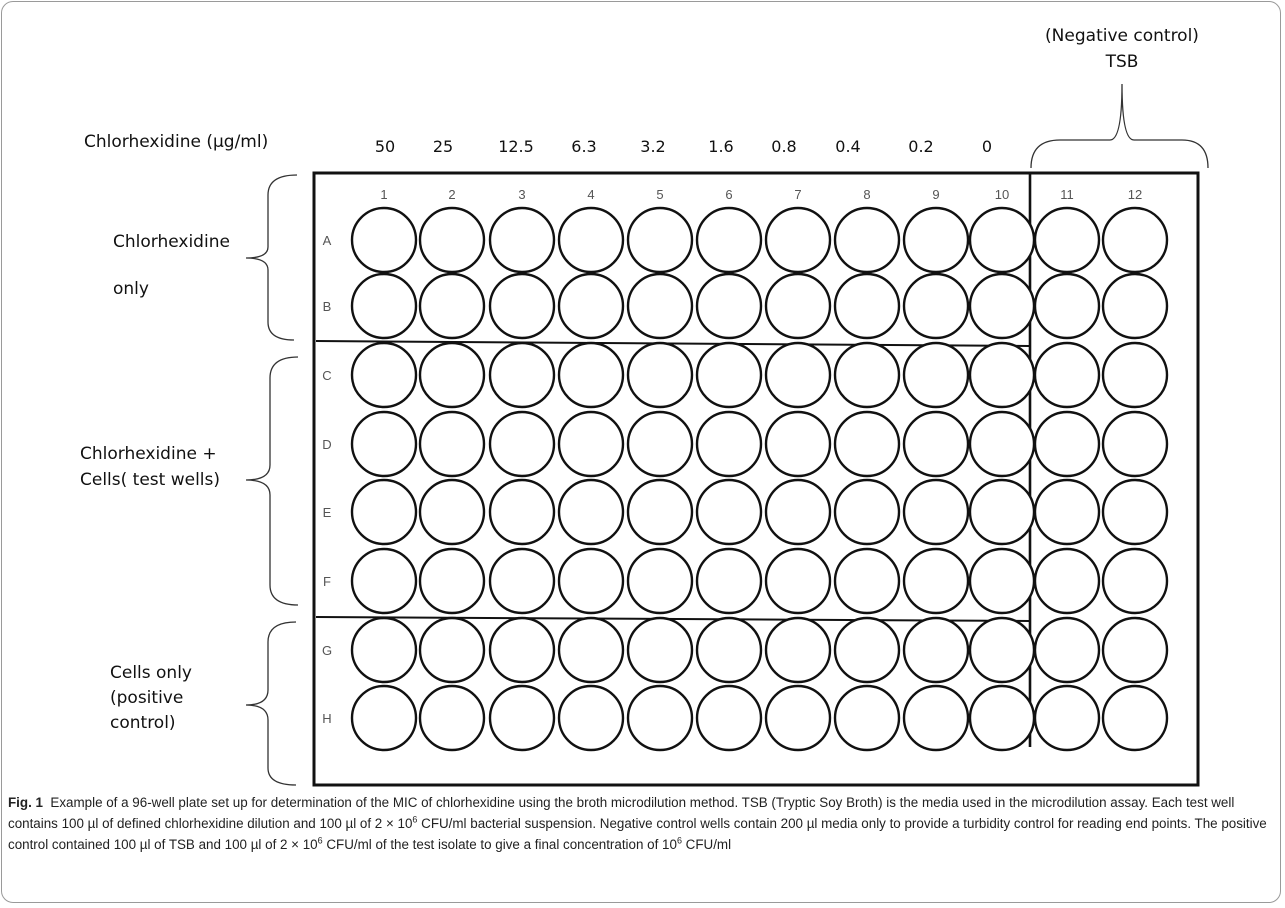  What do you see at coordinates (798, 375) in the screenshot?
I see `well-C7` at bounding box center [798, 375].